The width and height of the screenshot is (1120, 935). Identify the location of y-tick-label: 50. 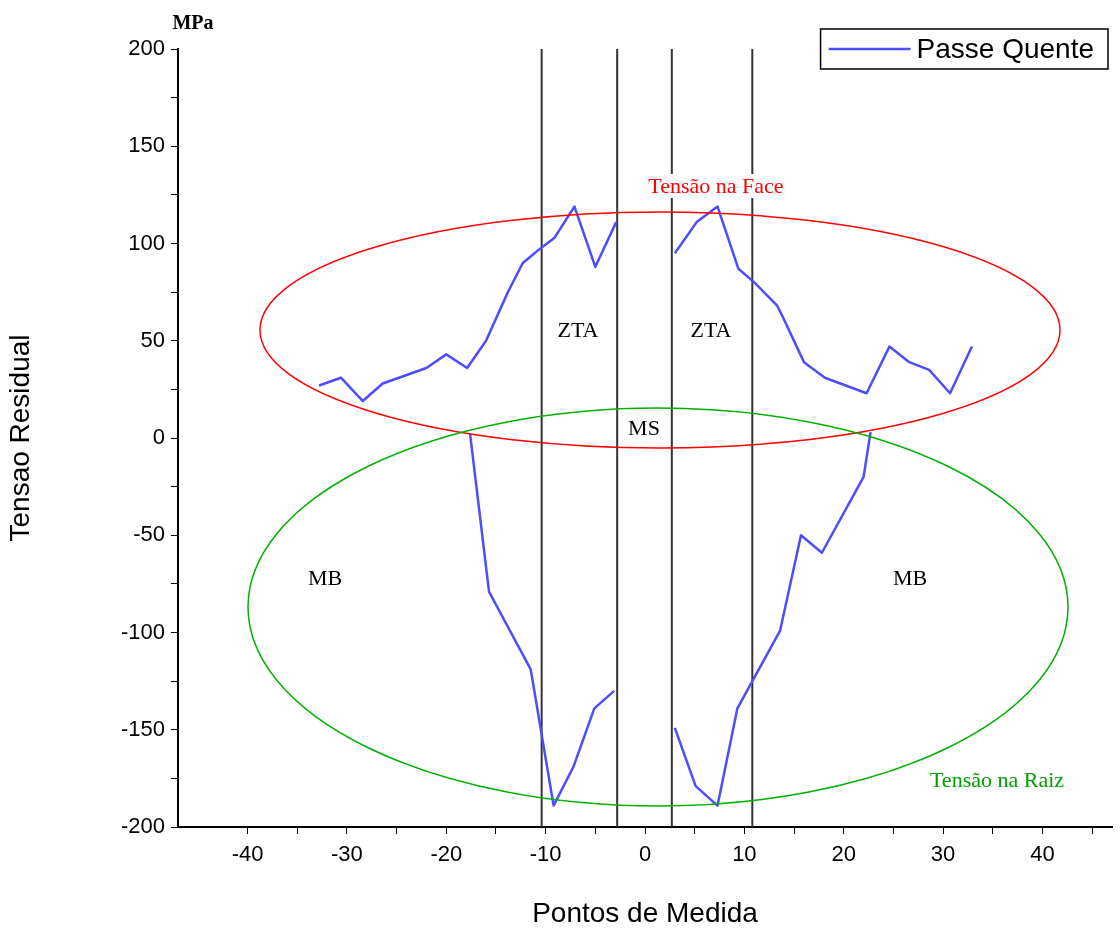
(152, 339).